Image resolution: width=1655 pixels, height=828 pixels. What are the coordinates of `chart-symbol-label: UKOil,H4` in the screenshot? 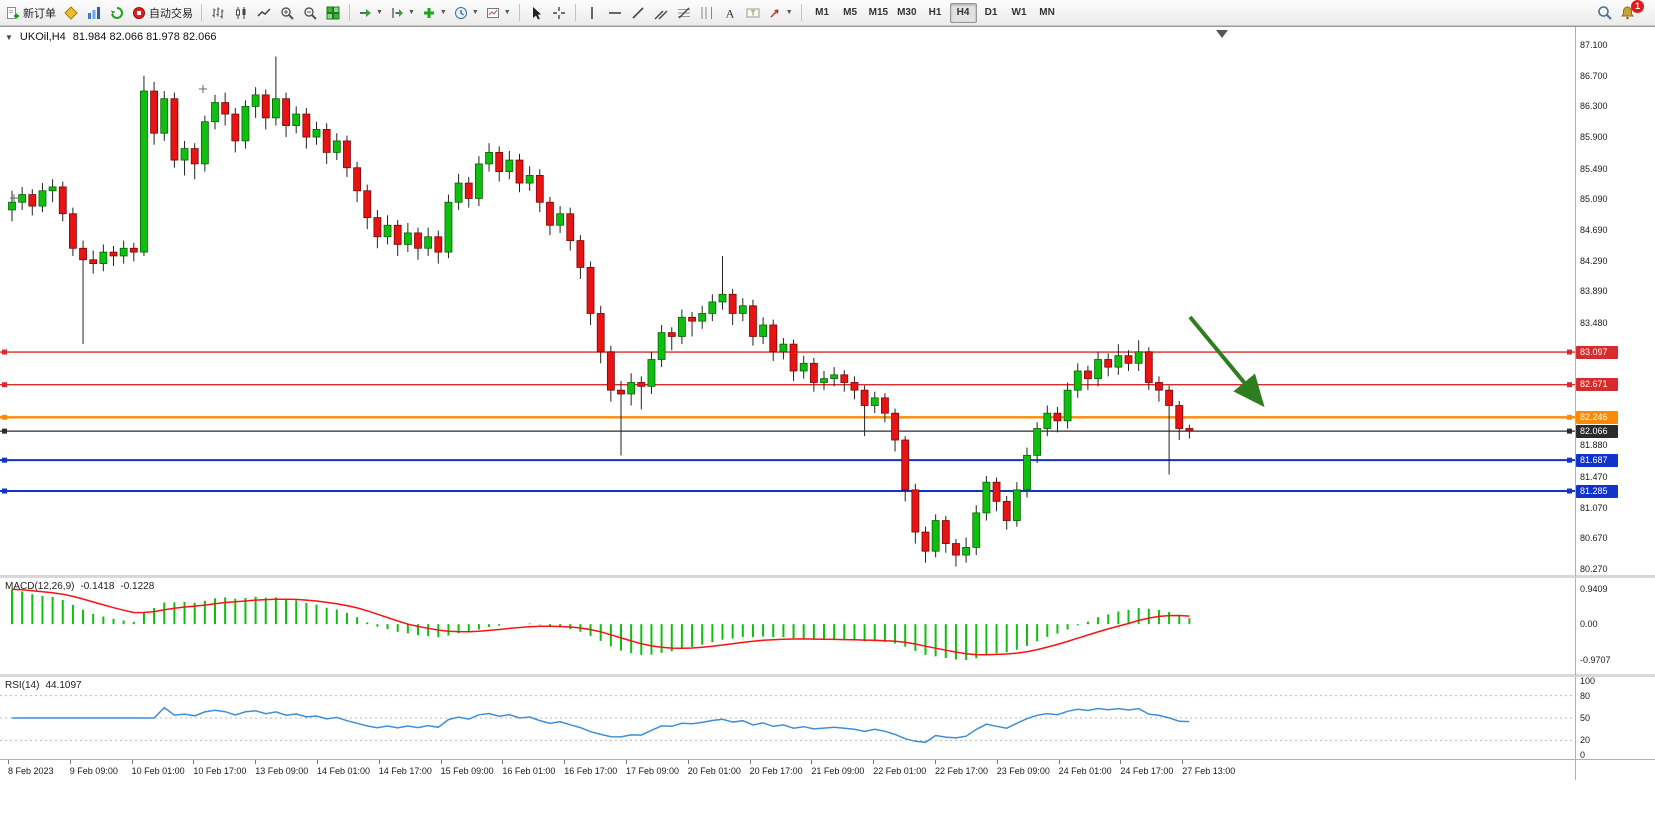 It's located at (42, 37).